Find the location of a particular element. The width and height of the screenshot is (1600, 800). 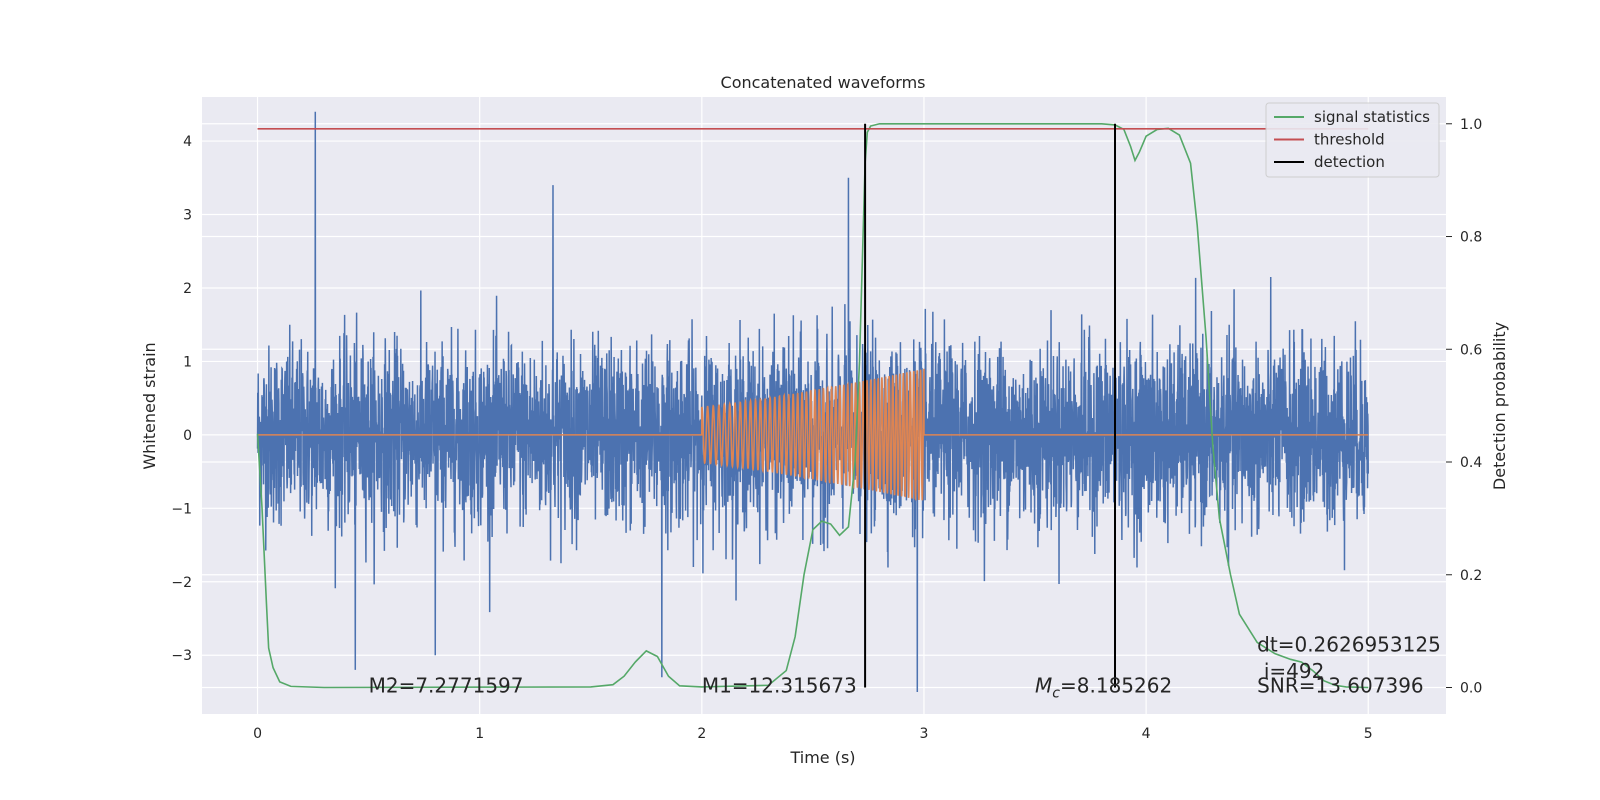

y2-tick-label: 0.0 is located at coordinates (1471, 689).